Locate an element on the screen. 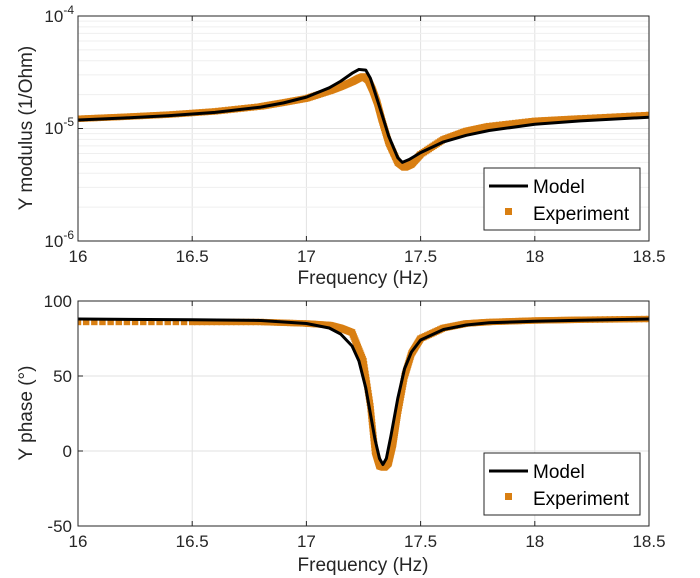 The height and width of the screenshot is (578, 700). modulus-legend-box is located at coordinates (562, 199).